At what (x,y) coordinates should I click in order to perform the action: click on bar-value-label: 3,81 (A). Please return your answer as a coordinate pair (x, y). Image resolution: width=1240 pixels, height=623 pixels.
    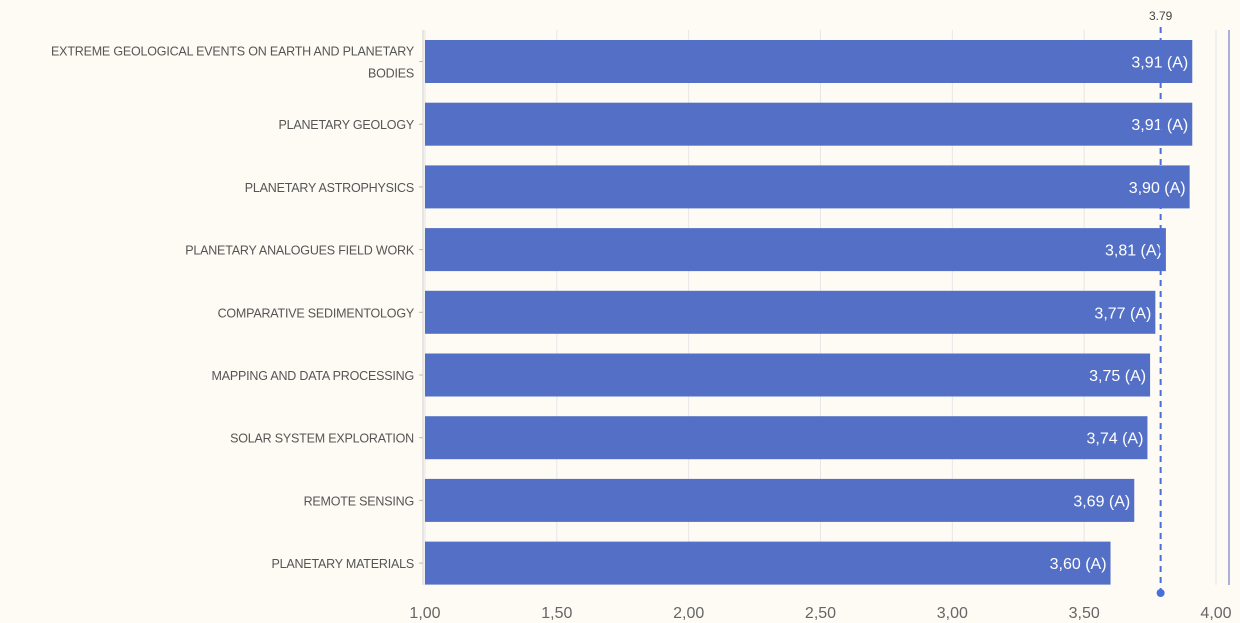
    Looking at the image, I should click on (1133, 251).